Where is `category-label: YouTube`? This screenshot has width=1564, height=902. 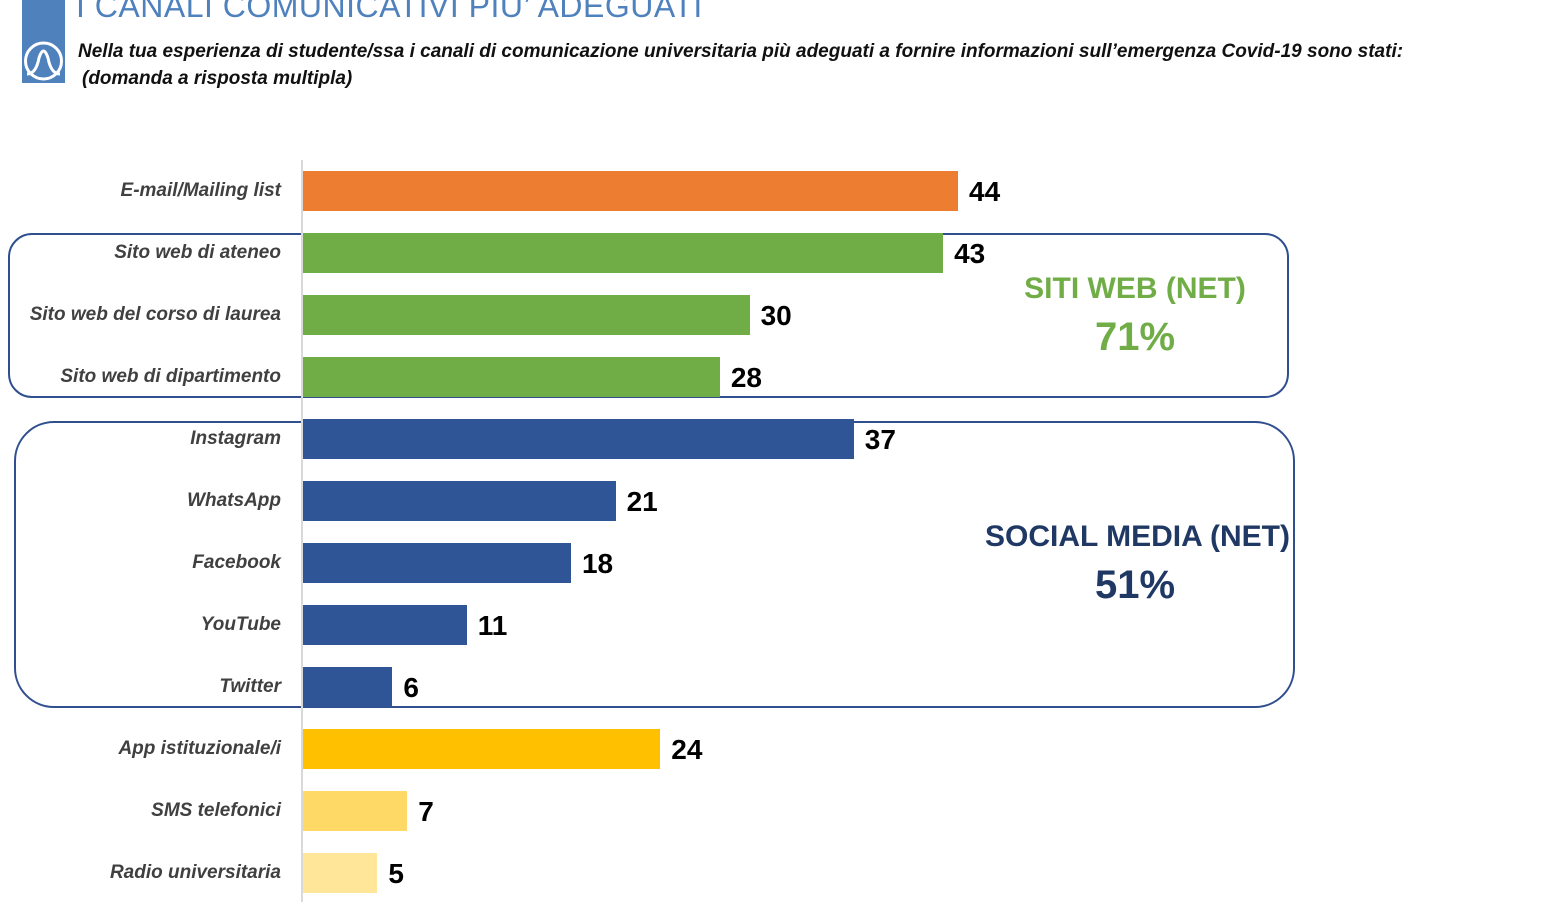
category-label: YouTube is located at coordinates (240, 624).